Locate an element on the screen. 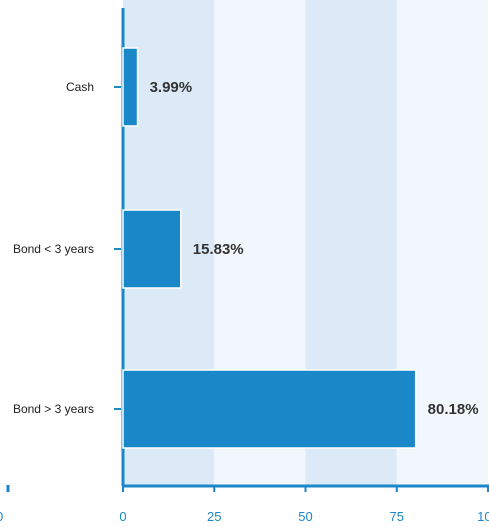  category-label: Bond > 3 years is located at coordinates (53, 409).